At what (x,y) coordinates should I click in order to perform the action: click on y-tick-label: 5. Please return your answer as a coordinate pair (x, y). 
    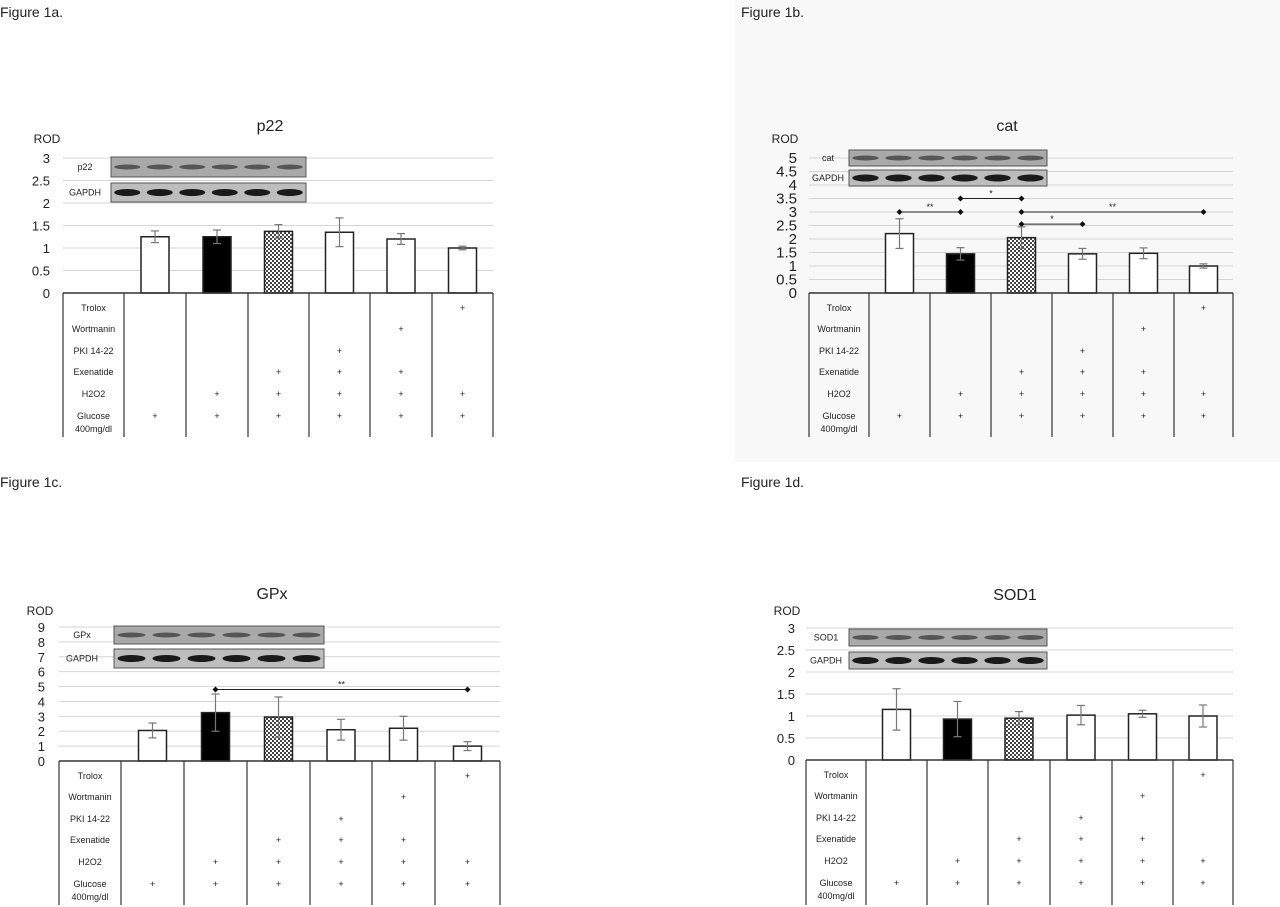
    Looking at the image, I should click on (793, 158).